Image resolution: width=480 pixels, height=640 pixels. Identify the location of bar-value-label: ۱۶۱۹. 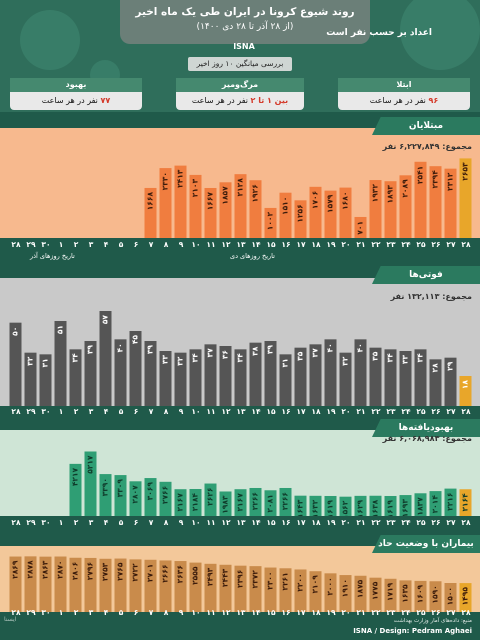
(330, 508).